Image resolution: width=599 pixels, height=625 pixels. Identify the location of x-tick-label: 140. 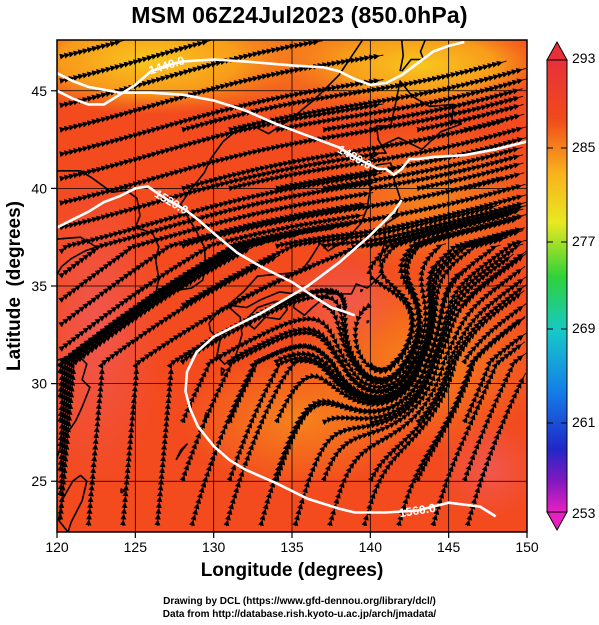
(371, 547).